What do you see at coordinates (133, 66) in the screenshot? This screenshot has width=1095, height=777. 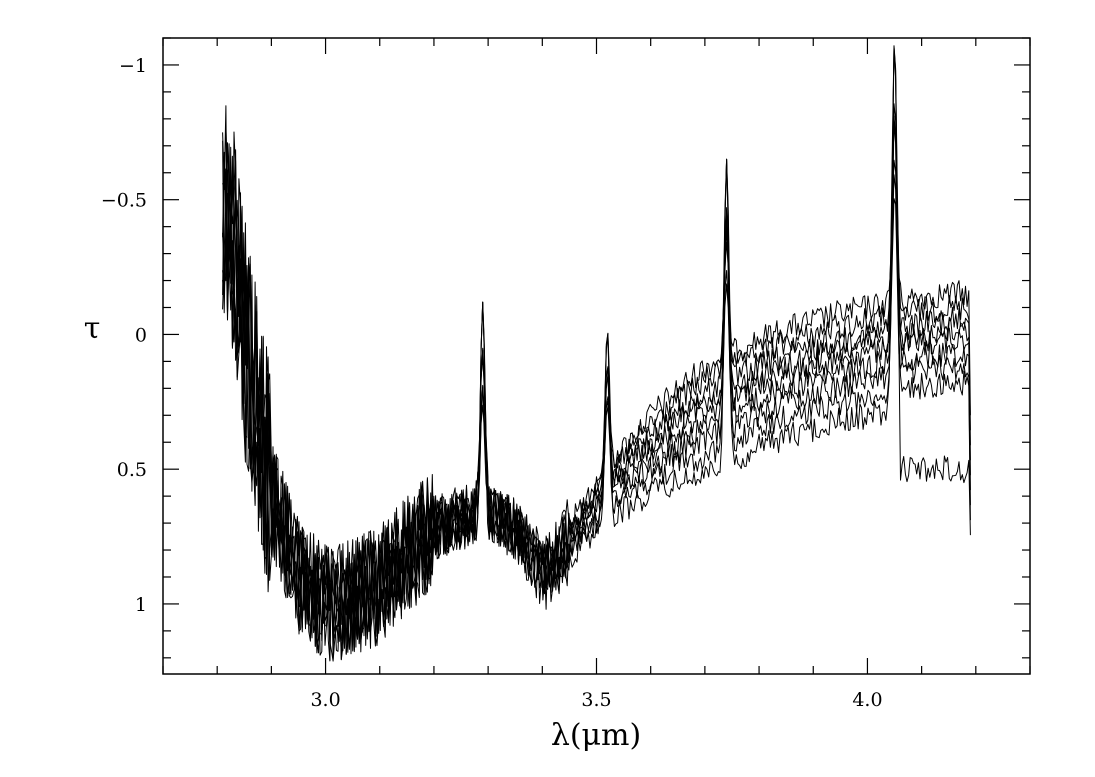 I see `y-tick-label: −1` at bounding box center [133, 66].